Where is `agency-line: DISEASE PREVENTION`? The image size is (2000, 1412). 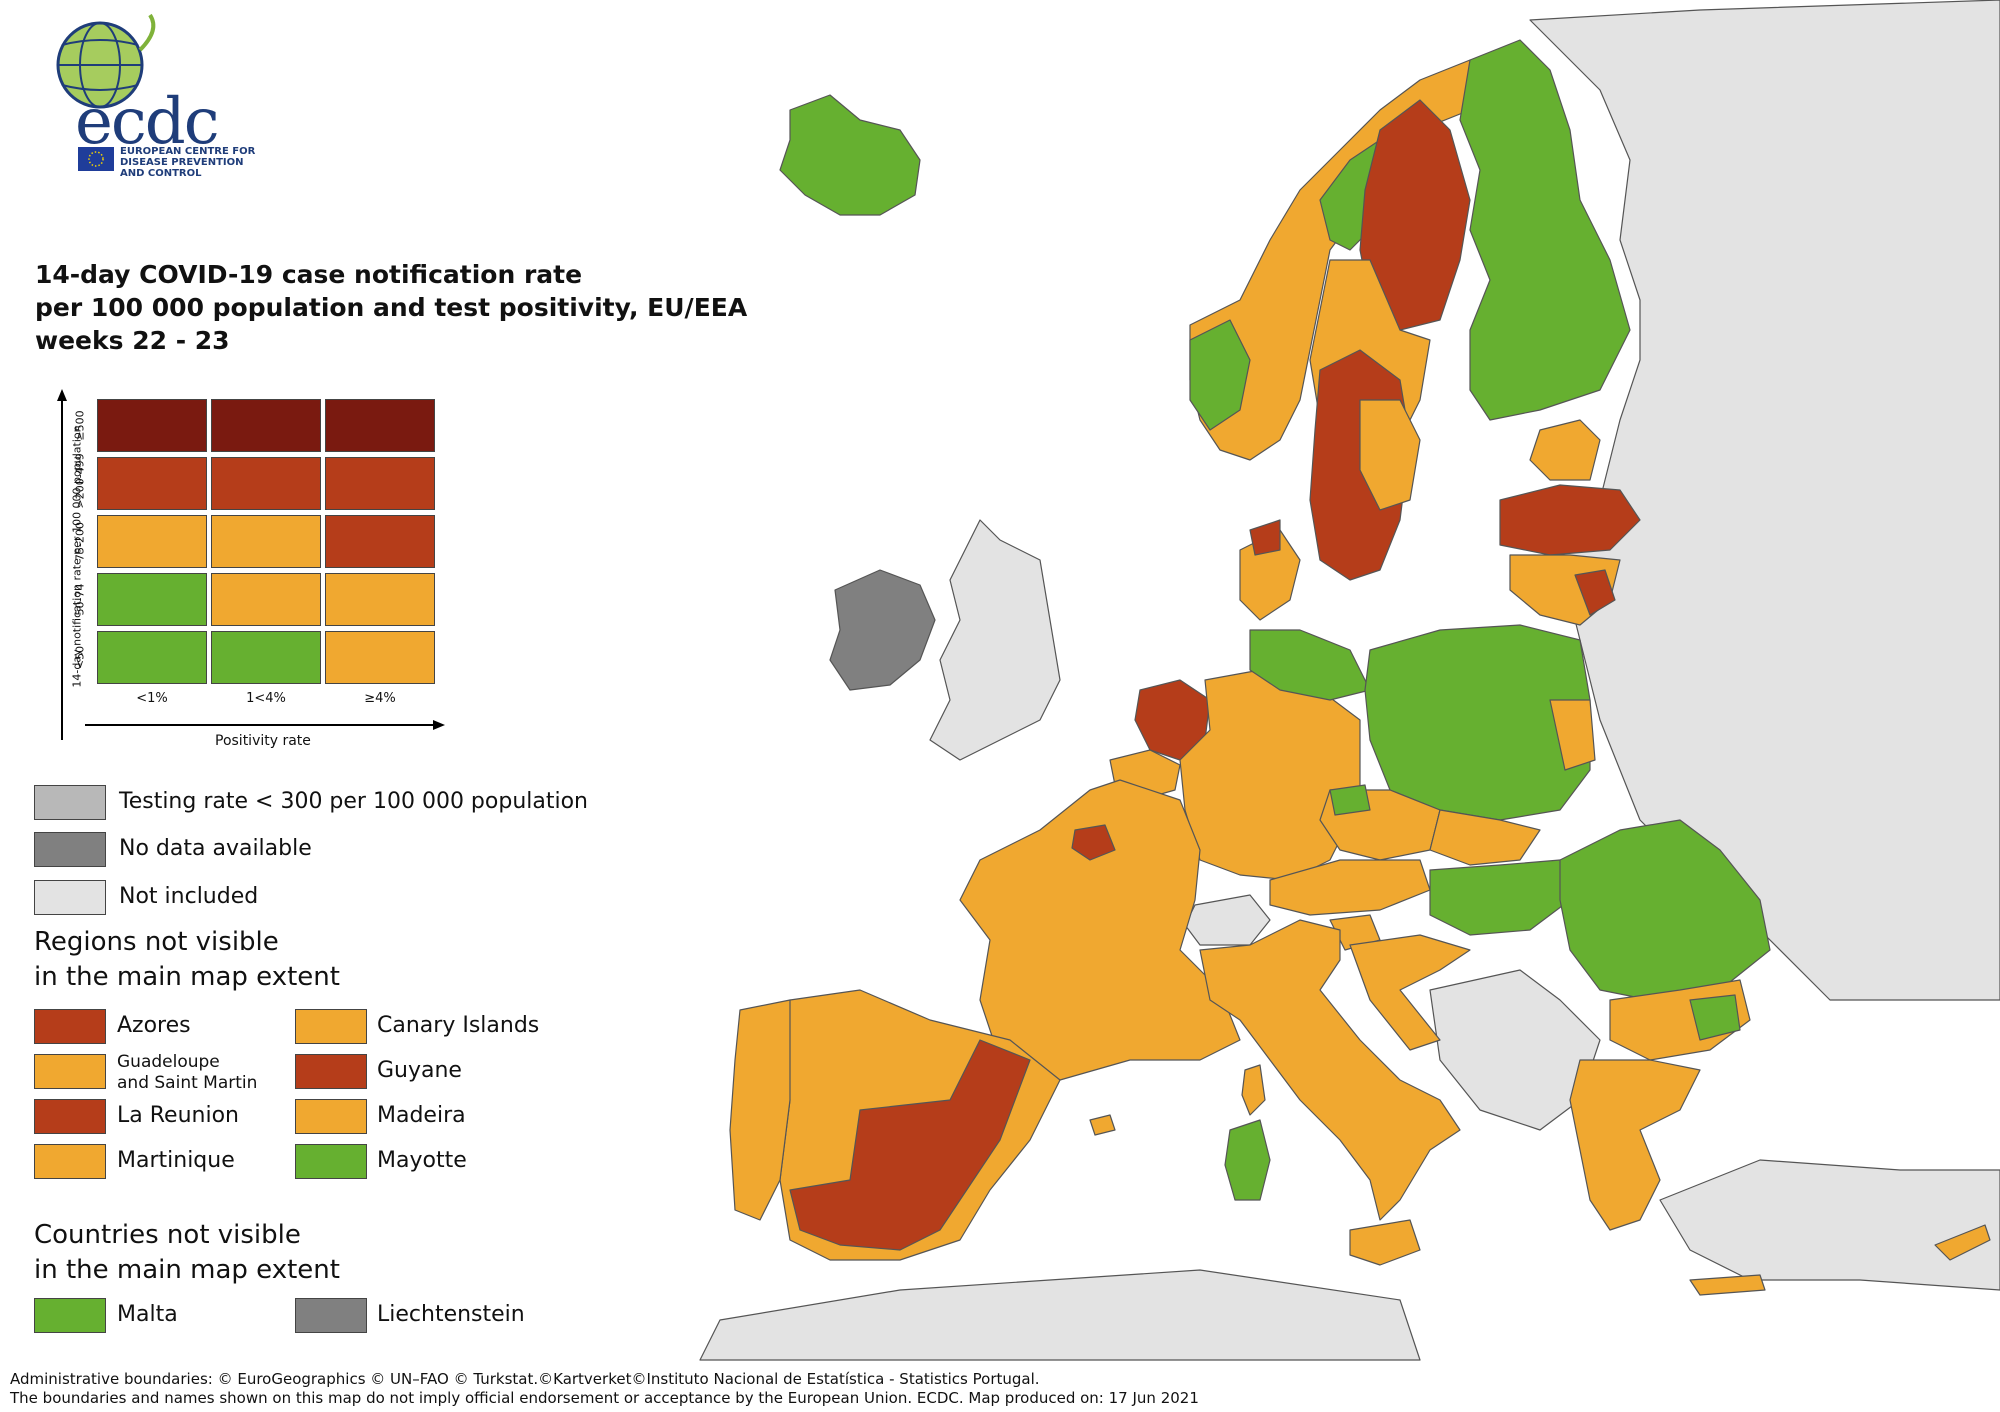
agency-line: DISEASE PREVENTION is located at coordinates (182, 162).